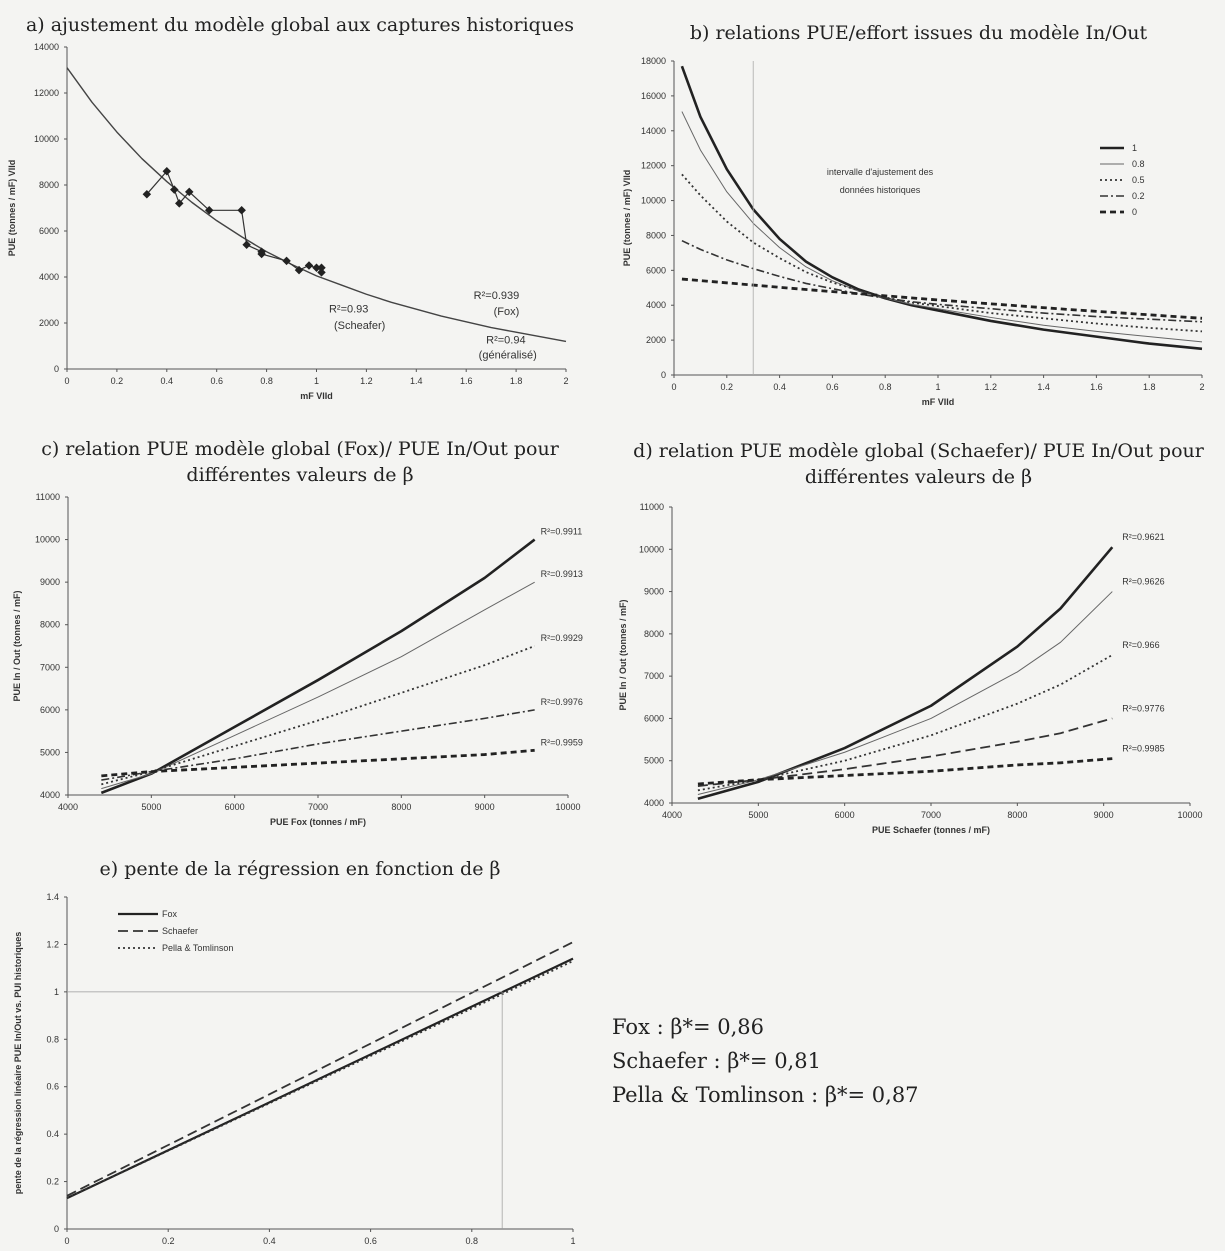  Describe the element at coordinates (562, 532) in the screenshot. I see `r2-label: R²=0.9911` at that location.